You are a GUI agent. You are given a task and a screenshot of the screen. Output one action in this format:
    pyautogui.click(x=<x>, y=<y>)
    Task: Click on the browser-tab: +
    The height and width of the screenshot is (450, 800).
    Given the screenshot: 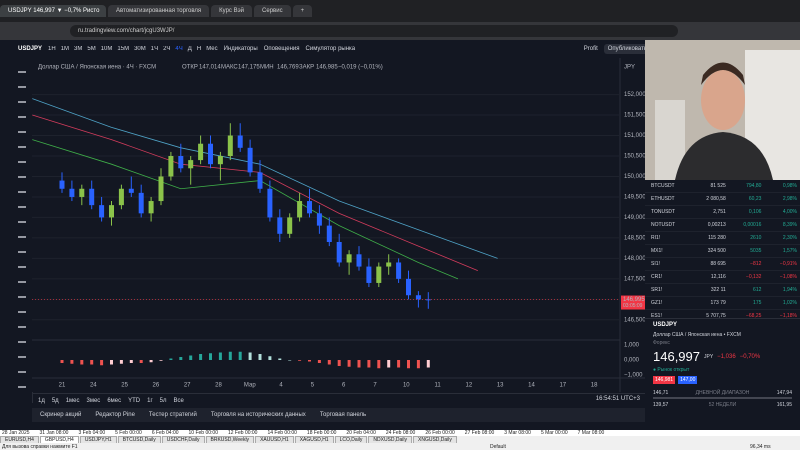 What is the action you would take?
    pyautogui.click(x=302, y=11)
    